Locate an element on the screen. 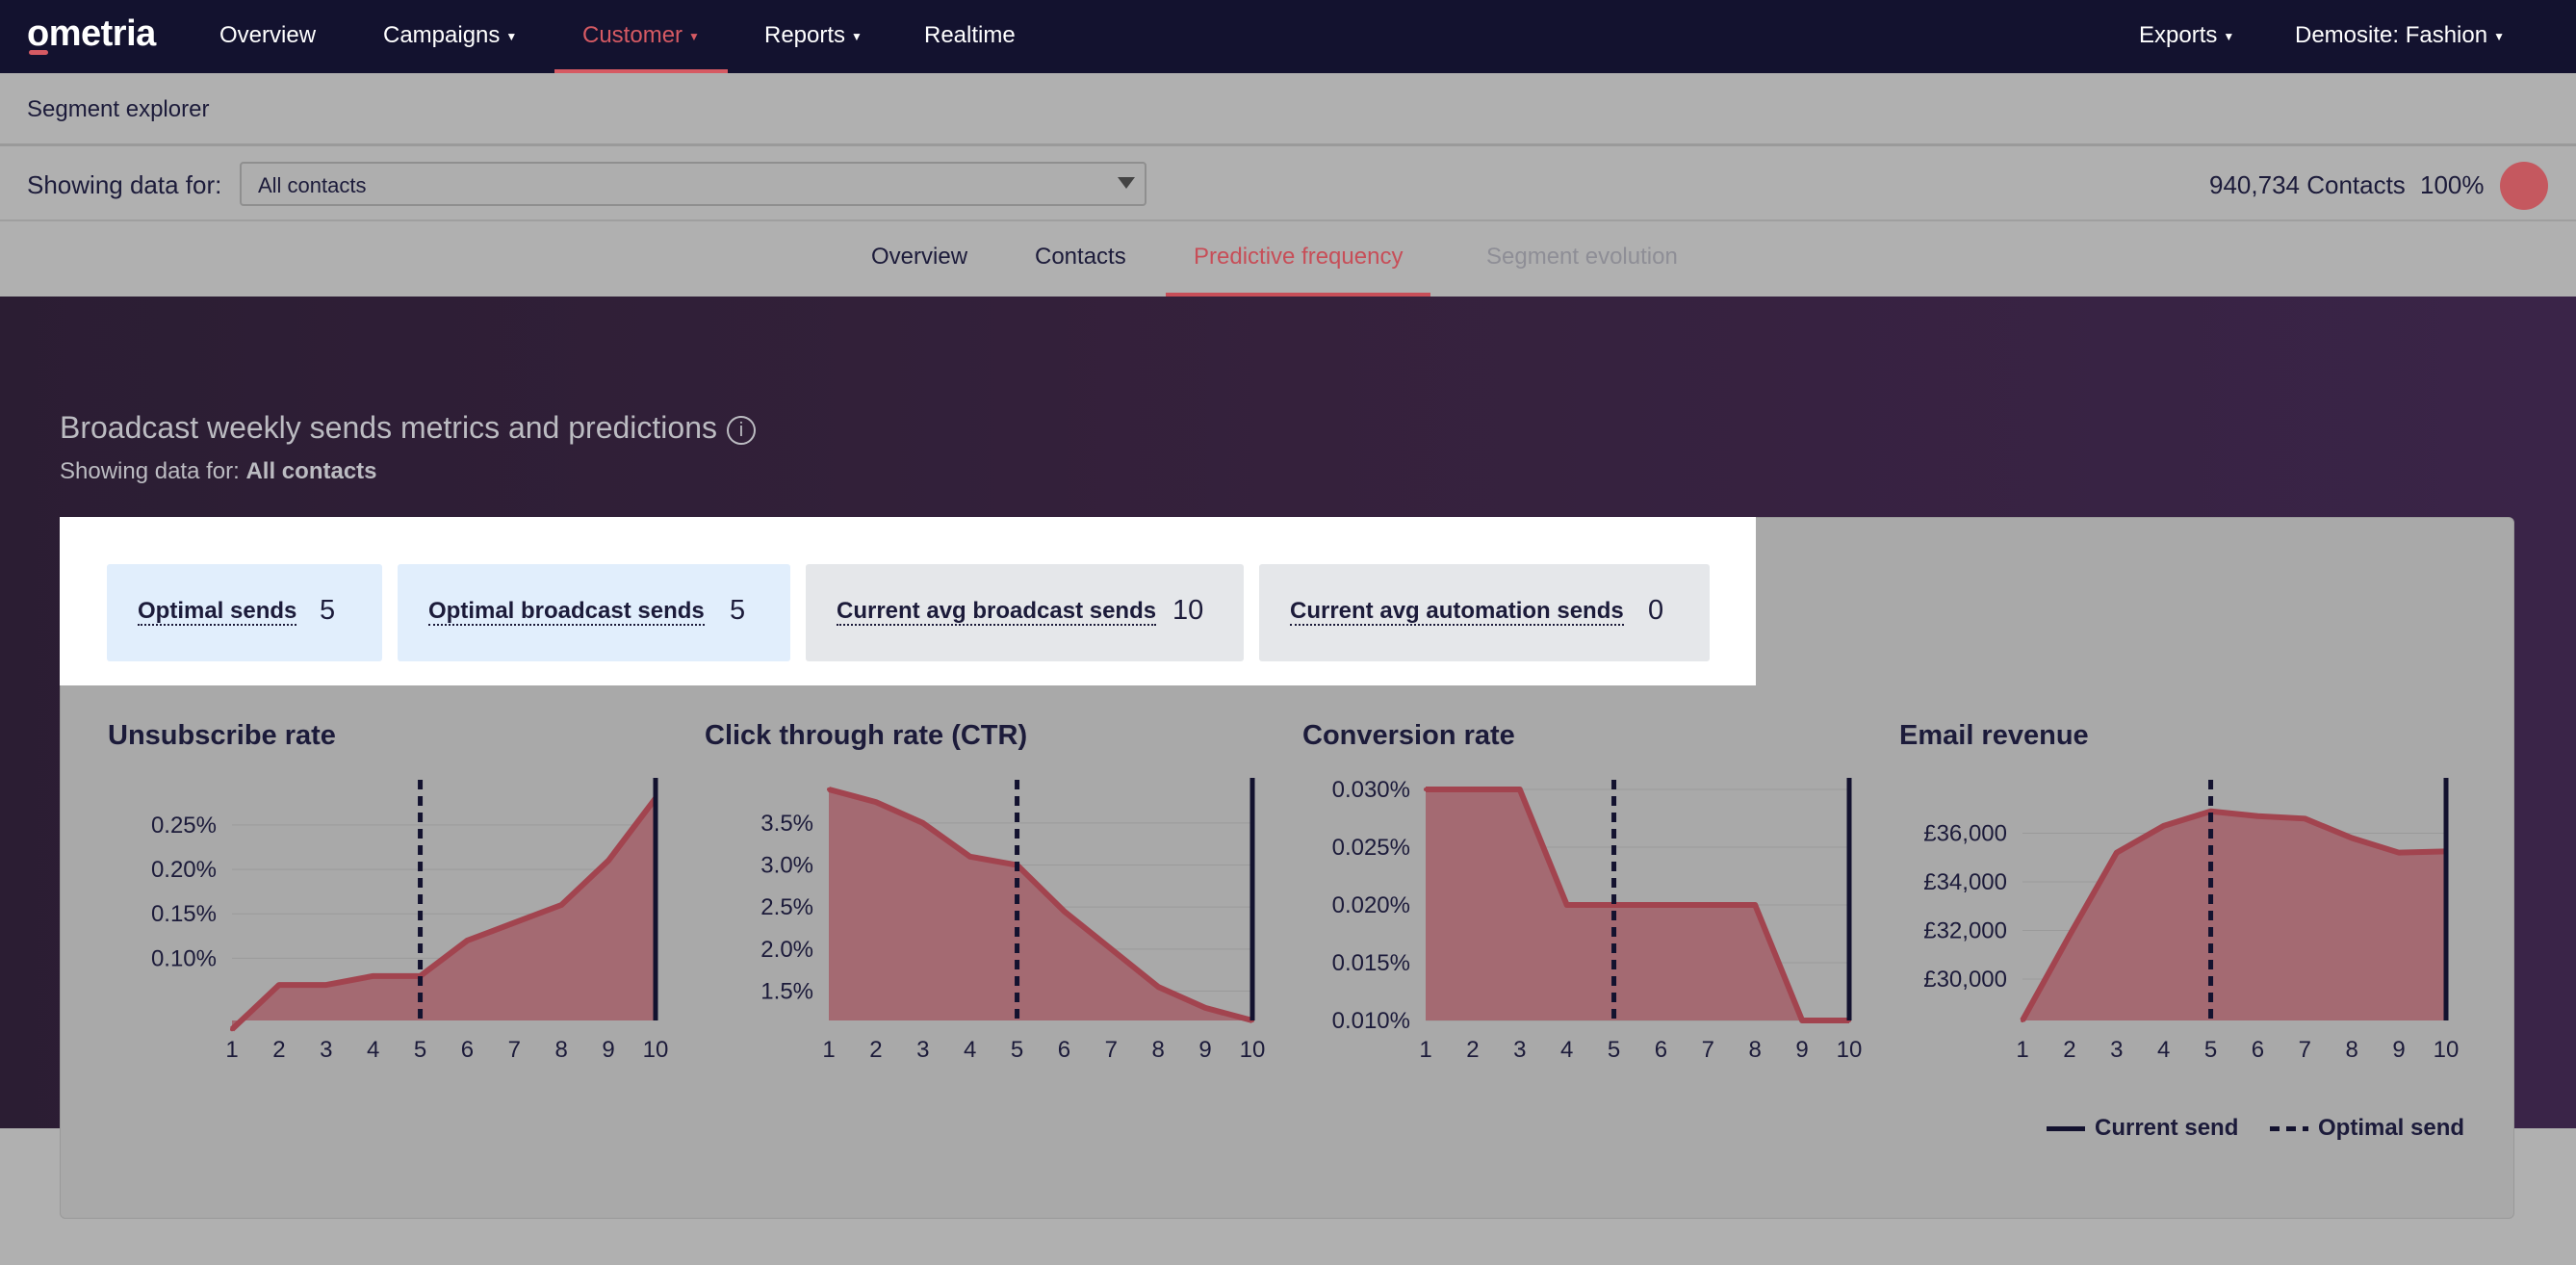 This screenshot has width=2576, height=1265. section-subtitle-prefix: Showing data for: is located at coordinates (150, 471).